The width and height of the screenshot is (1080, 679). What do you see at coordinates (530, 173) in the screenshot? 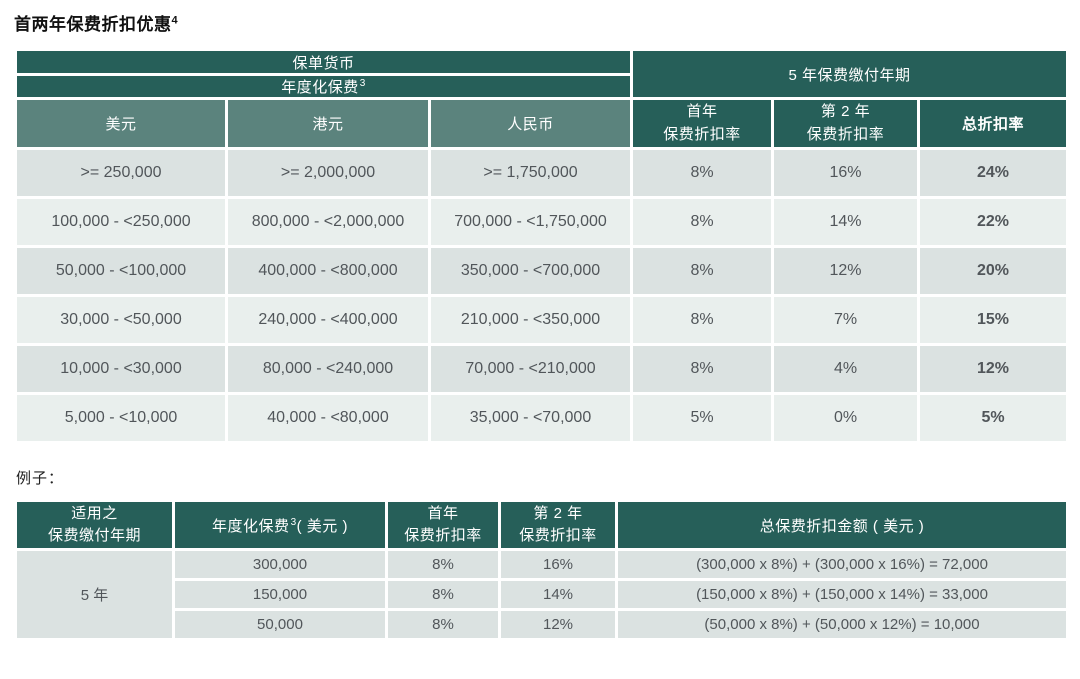
I see `rmb-range-cell: >= 1,750,000` at bounding box center [530, 173].